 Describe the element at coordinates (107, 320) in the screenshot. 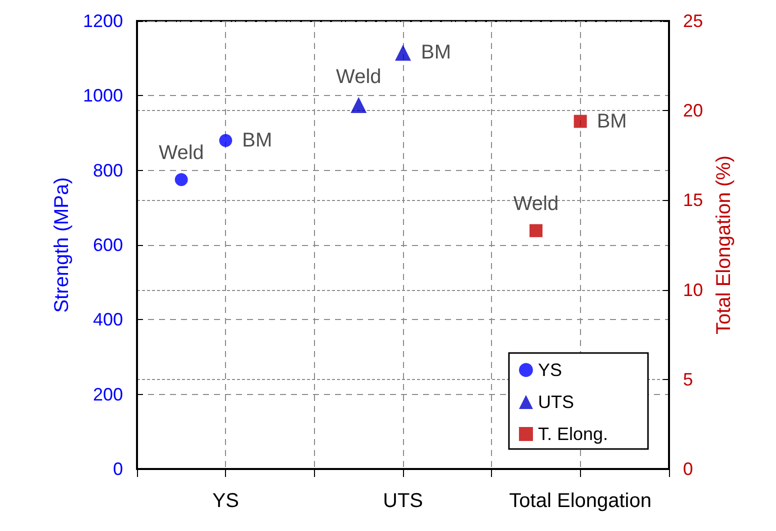

I see `y-tick-label: 400` at that location.